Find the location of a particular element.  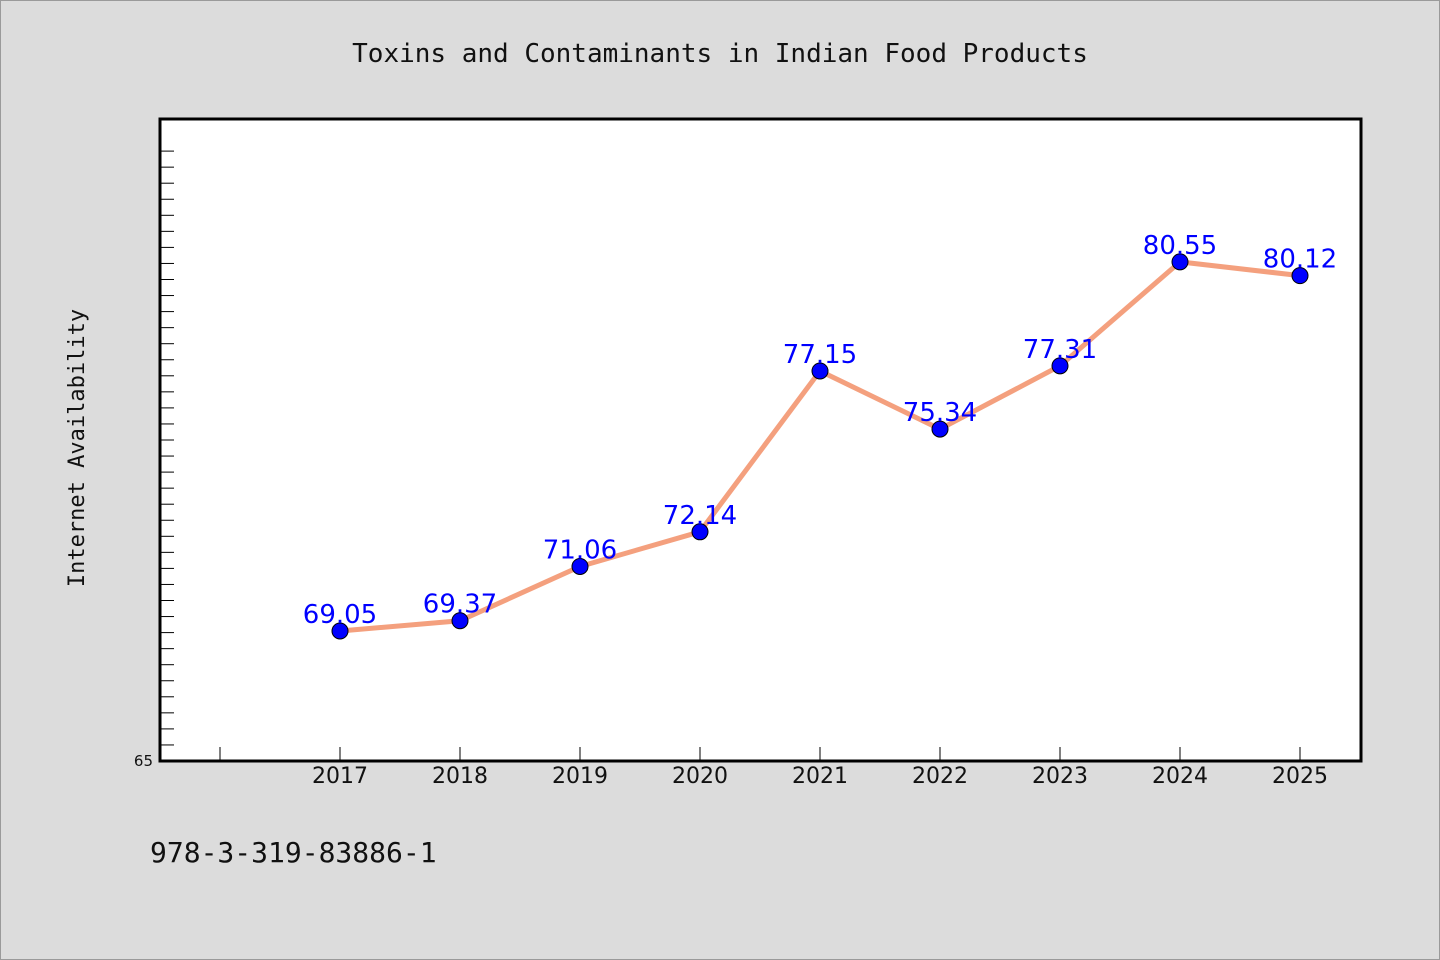

data-label: 77.15 is located at coordinates (820, 355).